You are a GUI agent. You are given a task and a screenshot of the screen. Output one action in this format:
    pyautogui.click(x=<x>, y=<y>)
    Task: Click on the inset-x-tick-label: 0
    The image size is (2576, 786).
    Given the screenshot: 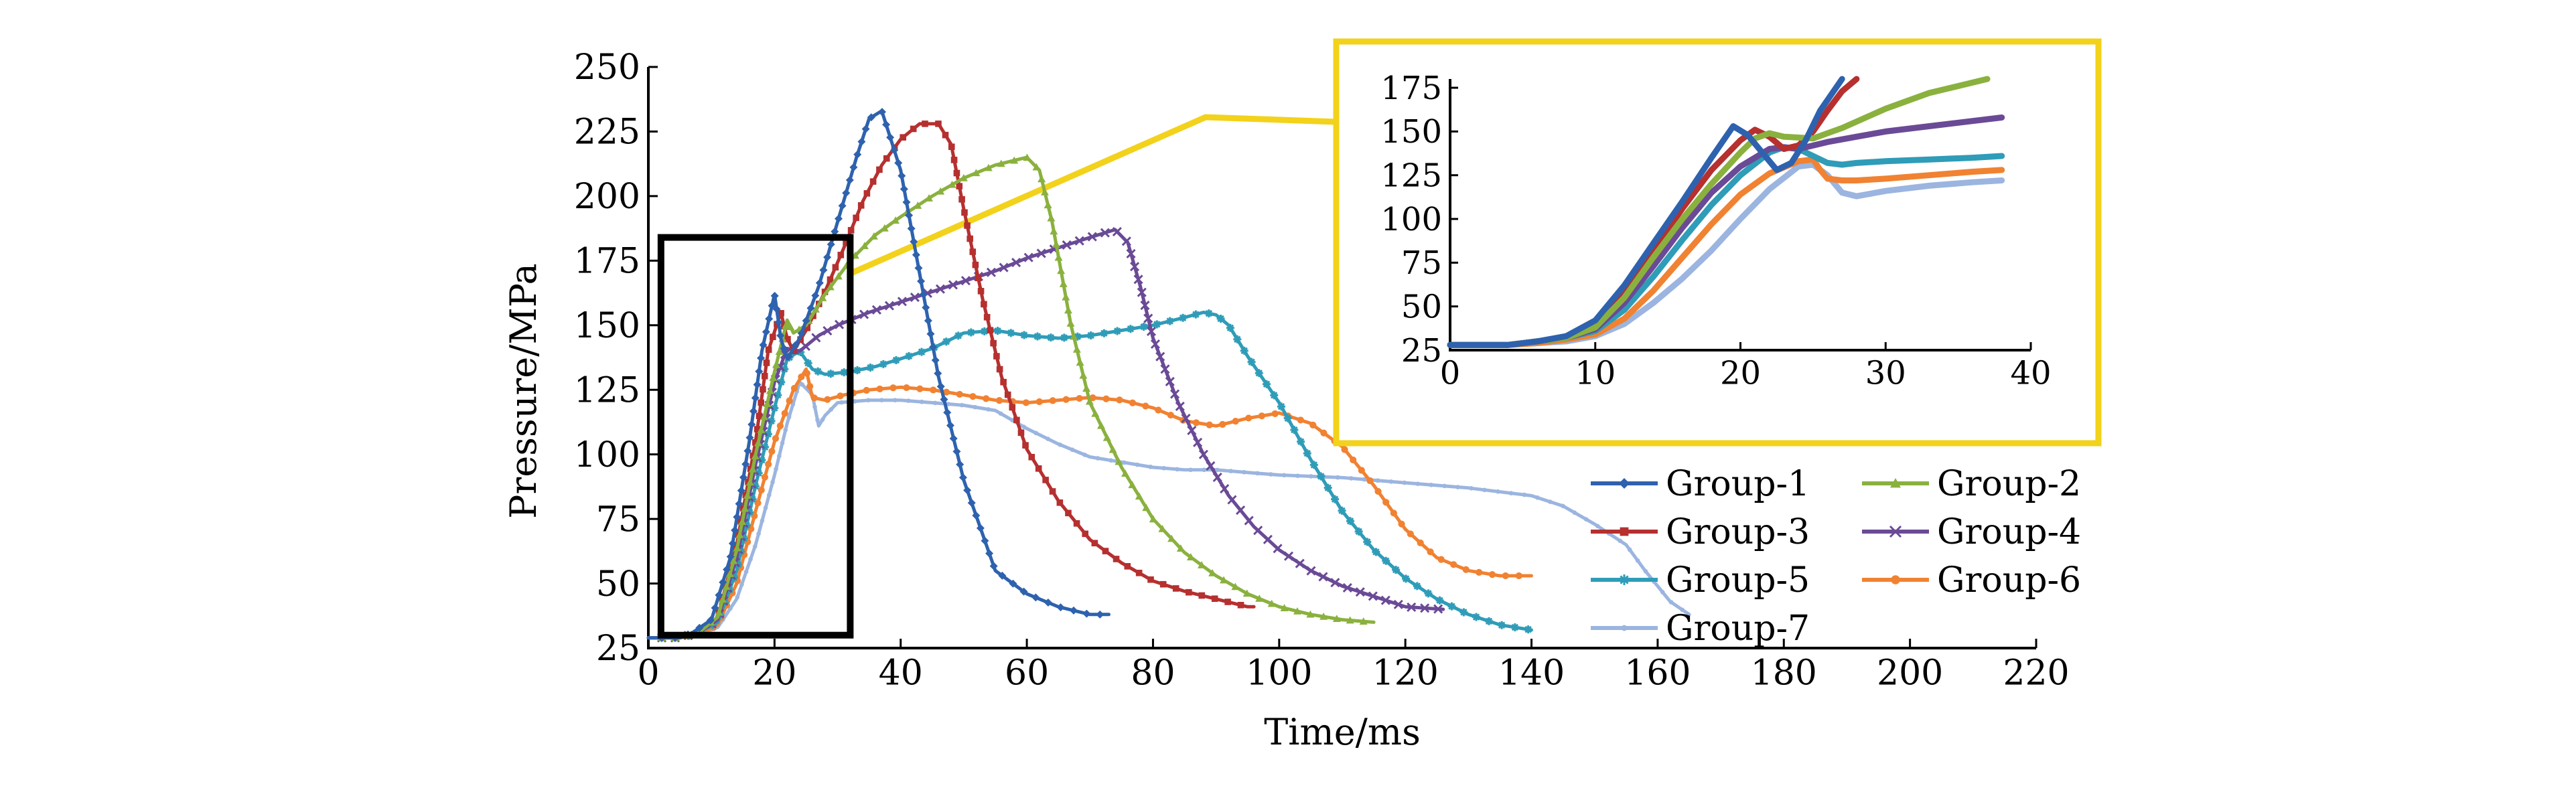 What is the action you would take?
    pyautogui.click(x=1450, y=373)
    